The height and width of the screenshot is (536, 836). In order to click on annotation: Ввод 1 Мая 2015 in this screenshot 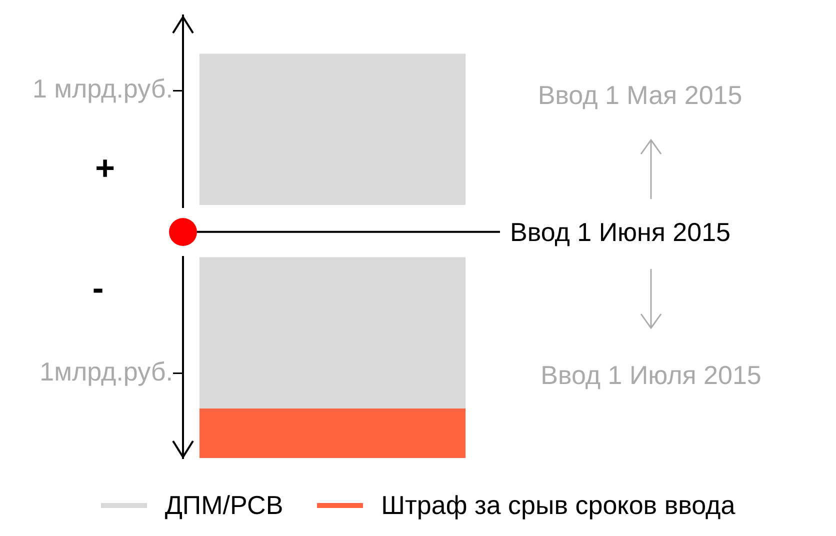, I will do `click(640, 95)`.